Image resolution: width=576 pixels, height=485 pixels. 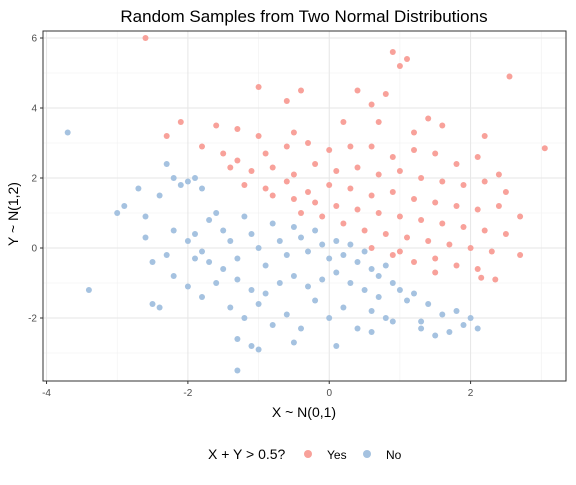 What do you see at coordinates (337, 455) in the screenshot?
I see `legend-label-yes: Yes` at bounding box center [337, 455].